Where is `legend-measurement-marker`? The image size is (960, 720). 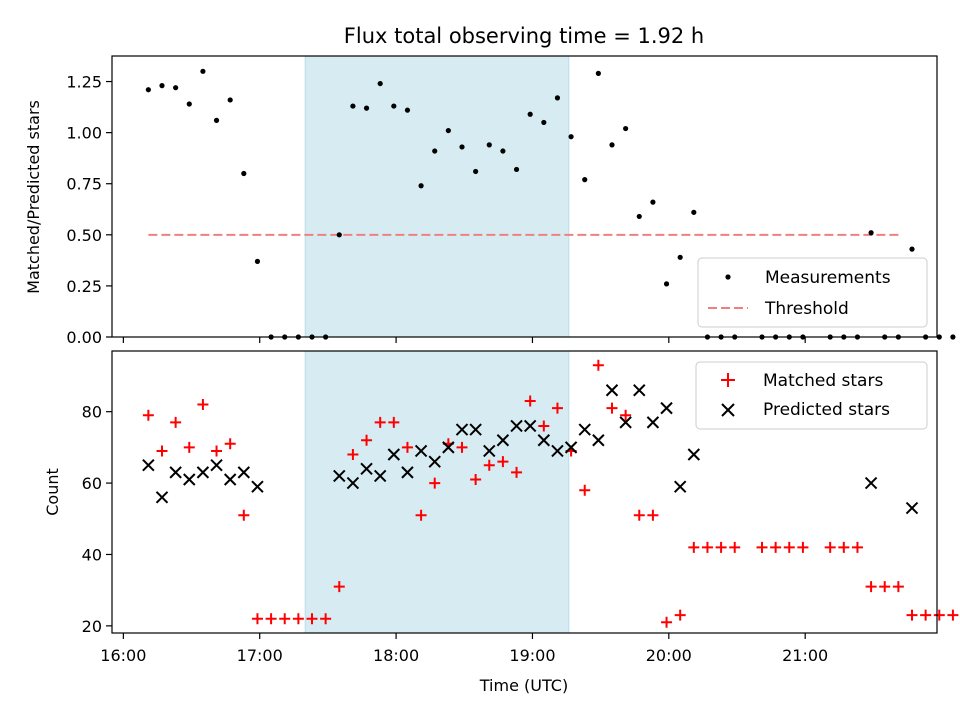 legend-measurement-marker is located at coordinates (728, 277).